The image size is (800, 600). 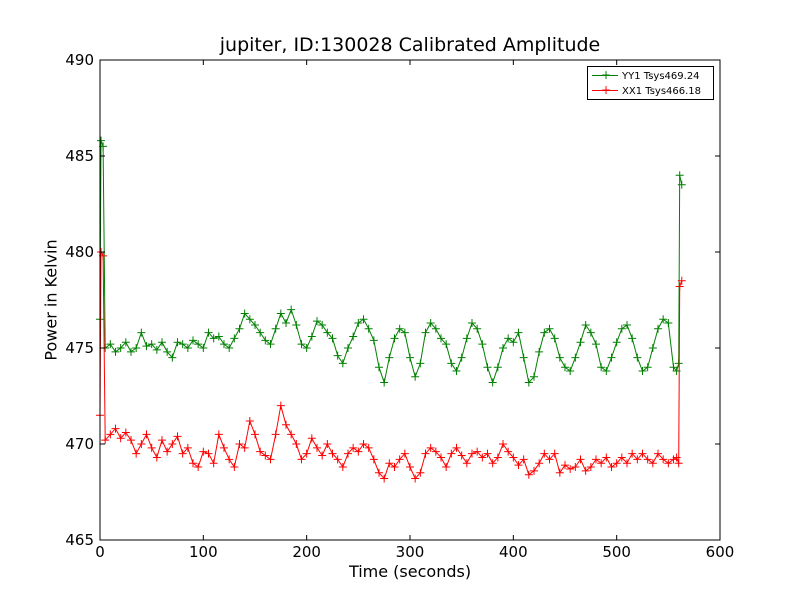 I want to click on y-tick-label: 470, so click(x=79, y=444).